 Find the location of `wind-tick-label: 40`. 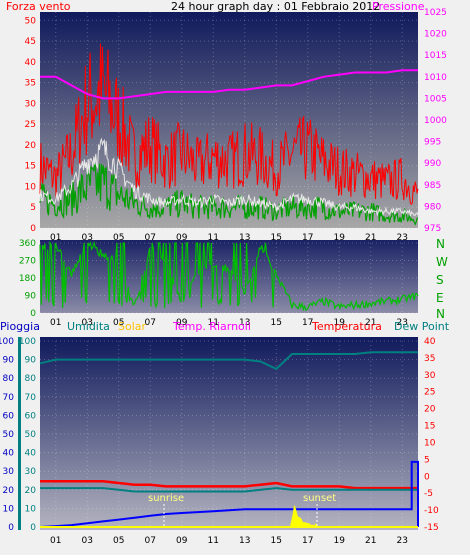

wind-tick-label: 40 is located at coordinates (31, 63).